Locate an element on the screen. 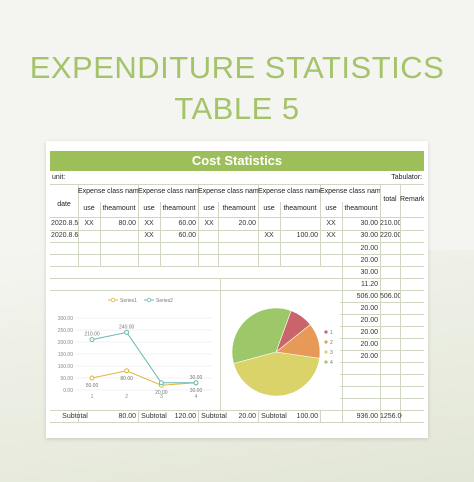  data-label: 210.00 is located at coordinates (92, 335).